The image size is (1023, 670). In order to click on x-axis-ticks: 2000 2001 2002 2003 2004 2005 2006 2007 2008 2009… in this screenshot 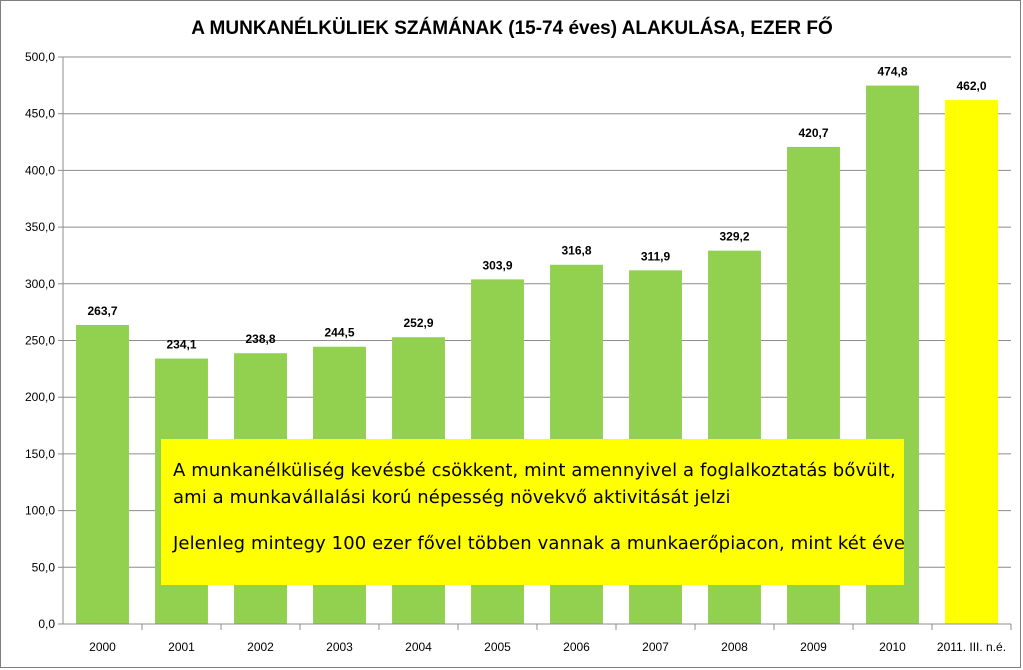, I will do `click(537, 638)`.